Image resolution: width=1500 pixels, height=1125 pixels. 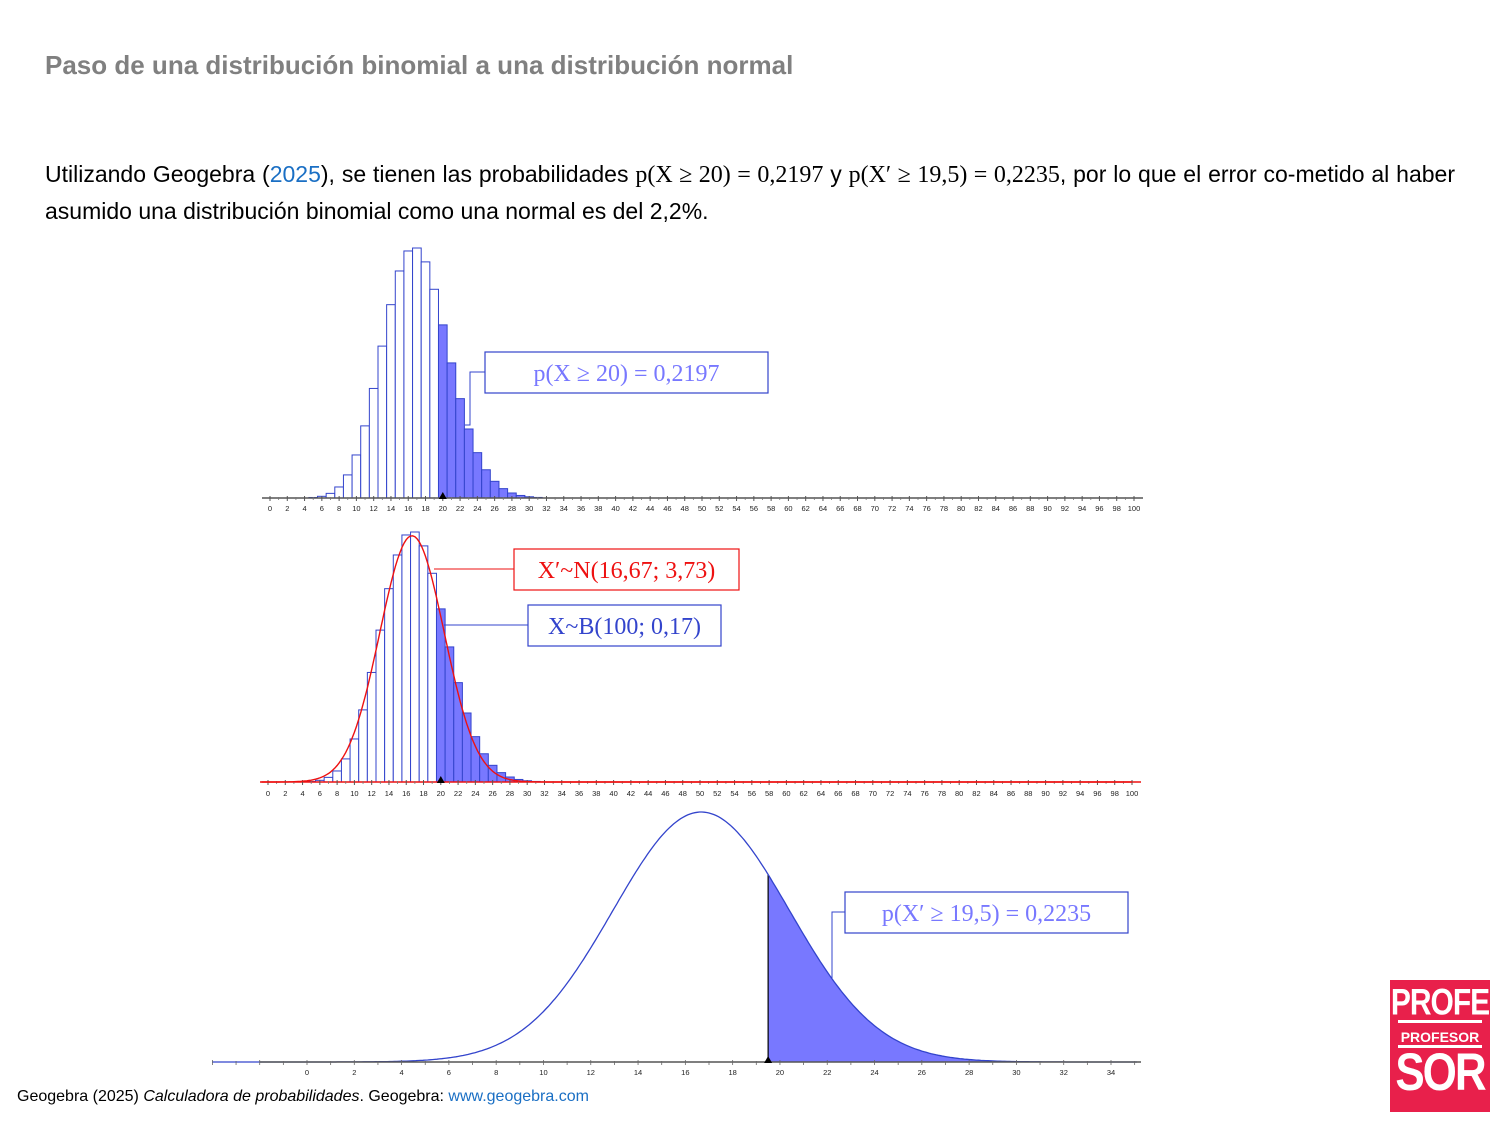 I want to click on annotation-binomial-prob-connector, so click(x=475, y=398).